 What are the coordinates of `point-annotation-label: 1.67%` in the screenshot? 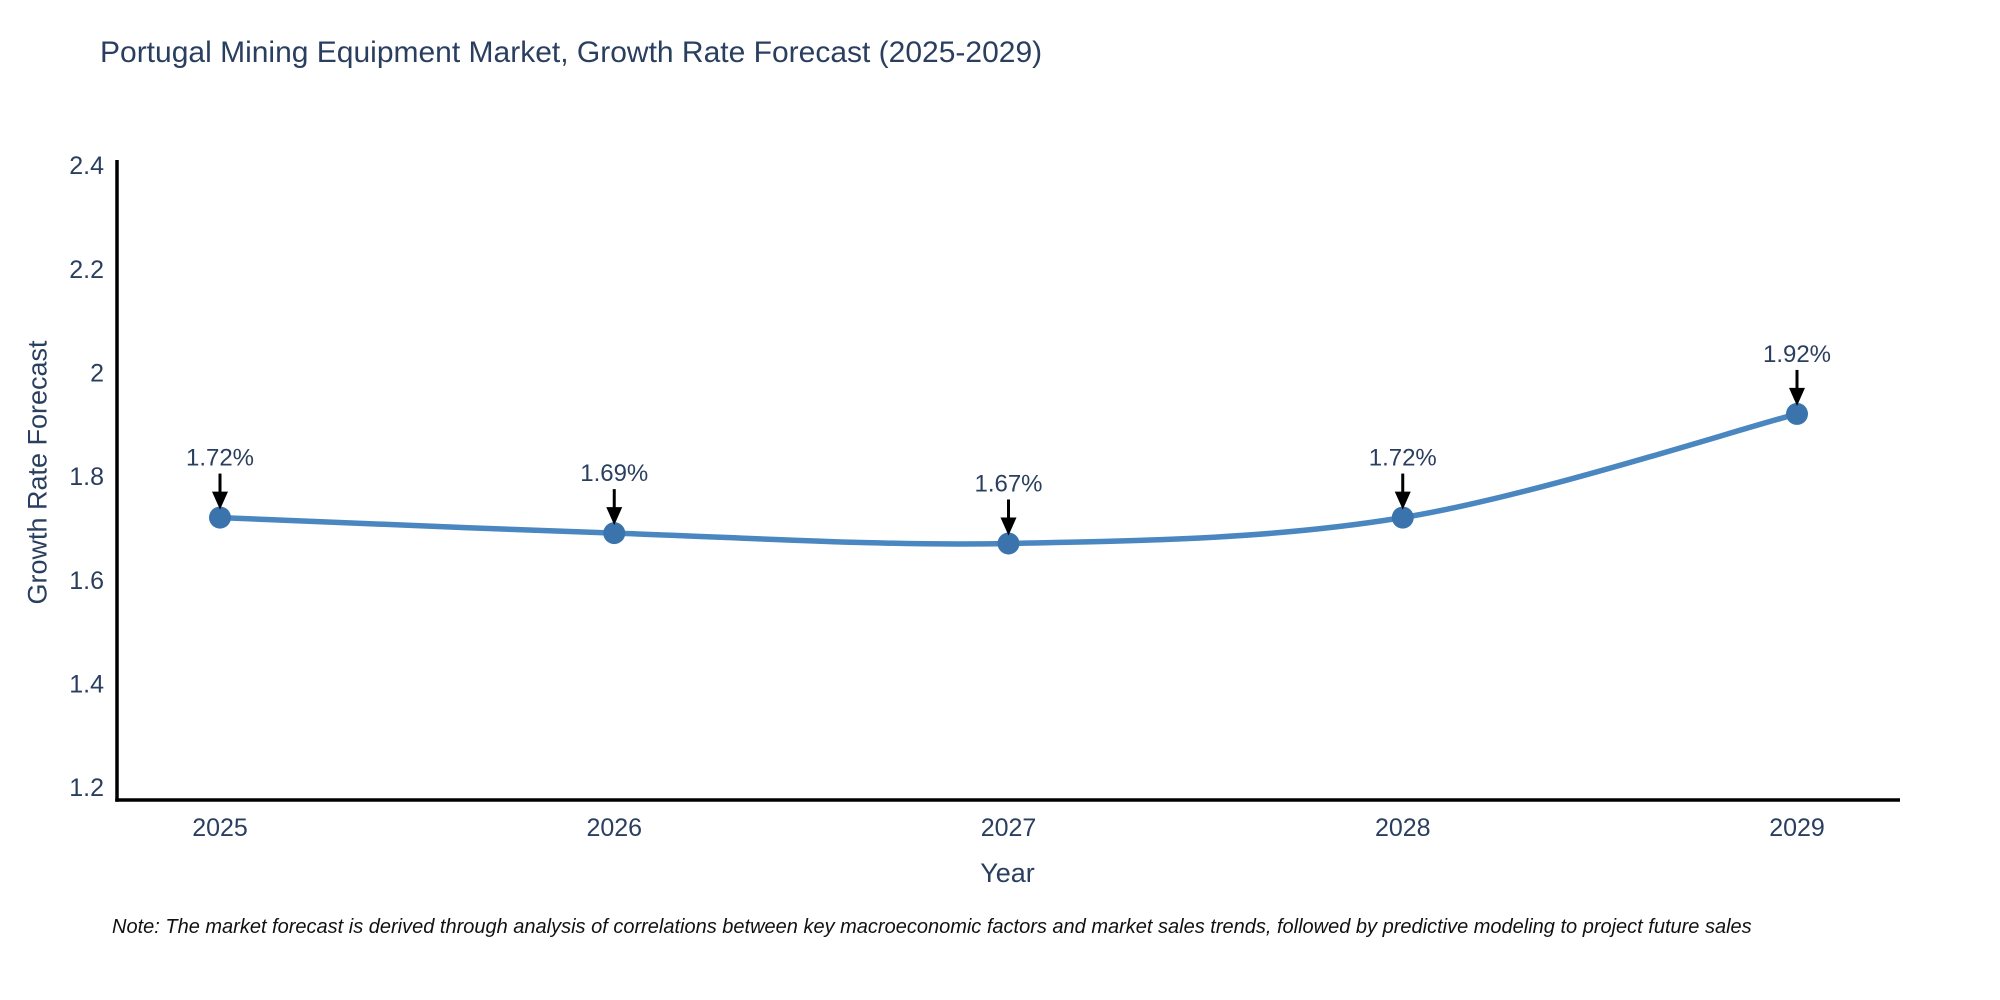 It's located at (1008, 483).